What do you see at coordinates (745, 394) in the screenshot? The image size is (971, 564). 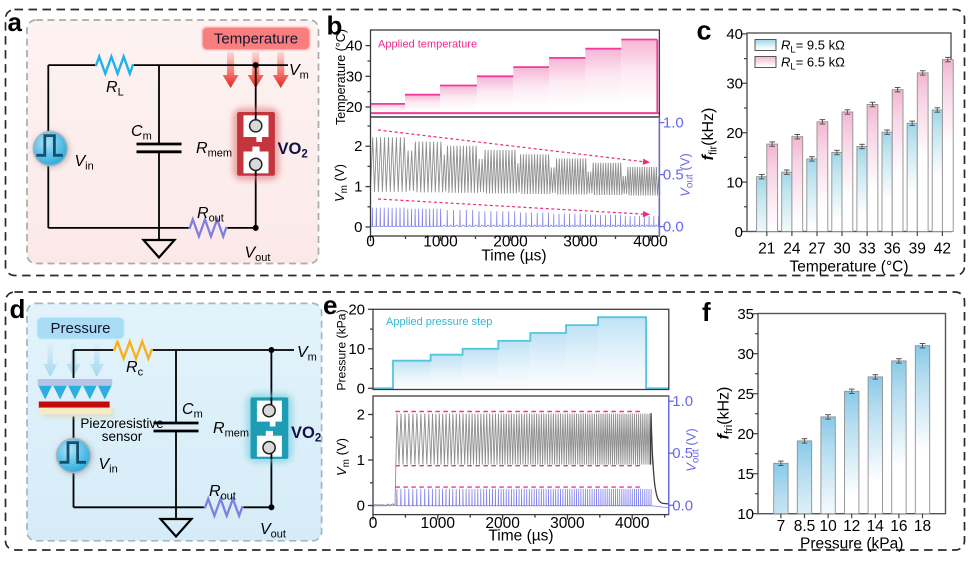 I see `svg-text: 25` at bounding box center [745, 394].